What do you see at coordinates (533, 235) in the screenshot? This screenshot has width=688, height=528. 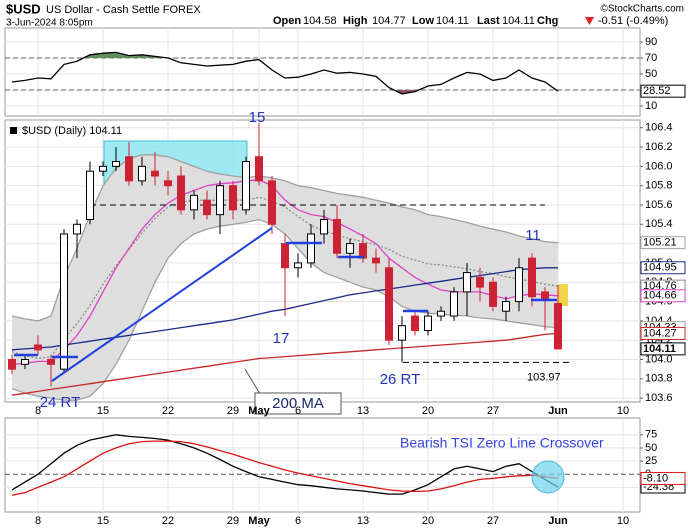 I see `annotation: 11` at bounding box center [533, 235].